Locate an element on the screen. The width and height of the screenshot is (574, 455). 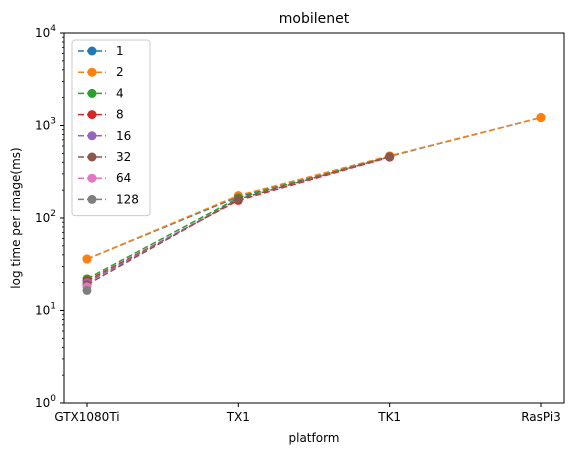
y-tick-label: 10⁰ is located at coordinates (45, 402).